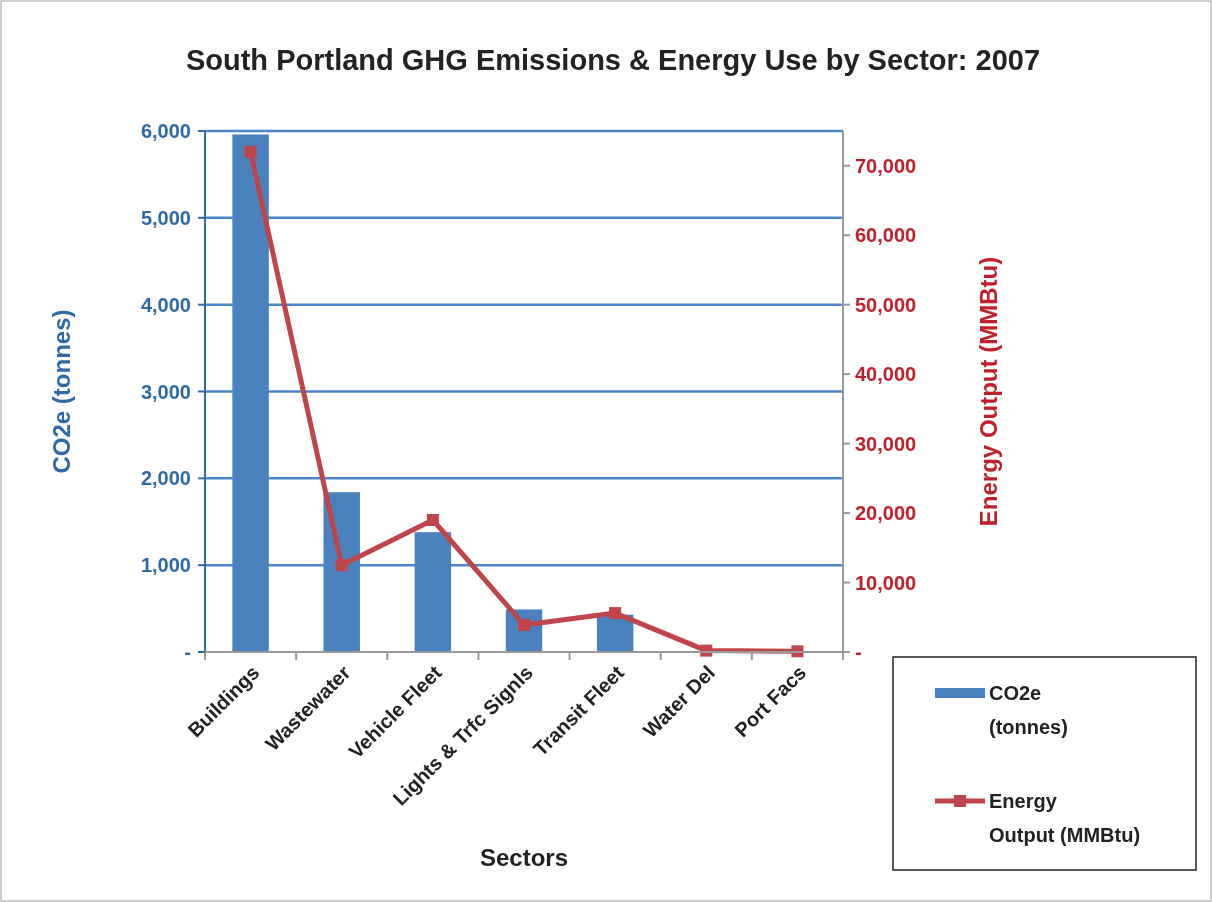 The height and width of the screenshot is (902, 1212). What do you see at coordinates (165, 391) in the screenshot?
I see `y-tick-label: 3,000` at bounding box center [165, 391].